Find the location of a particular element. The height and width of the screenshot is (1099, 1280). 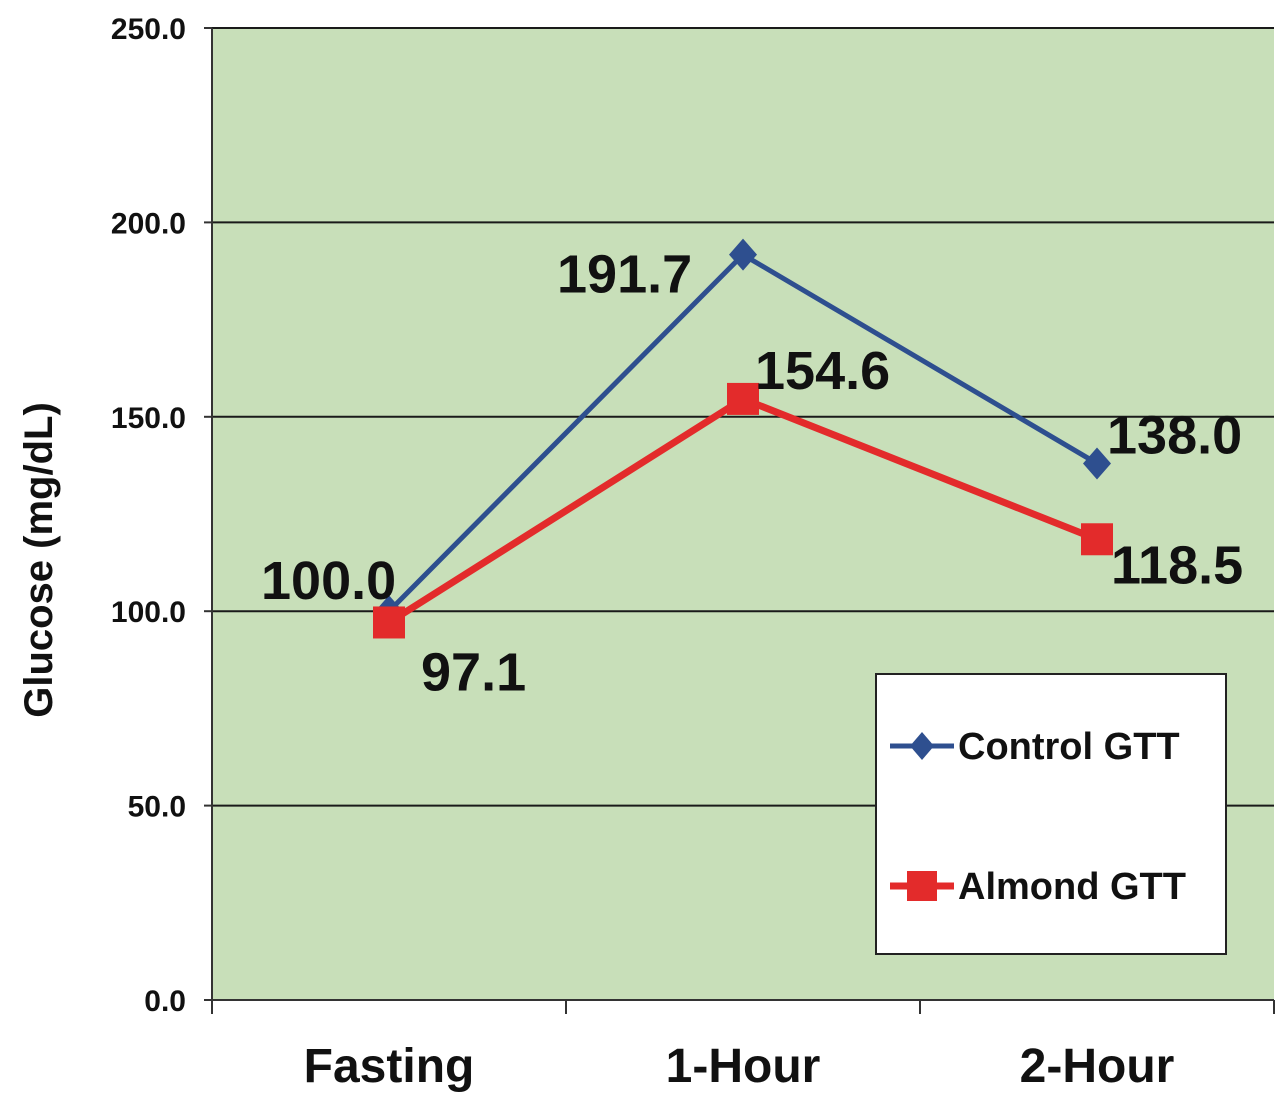

legend-box is located at coordinates (1051, 814).